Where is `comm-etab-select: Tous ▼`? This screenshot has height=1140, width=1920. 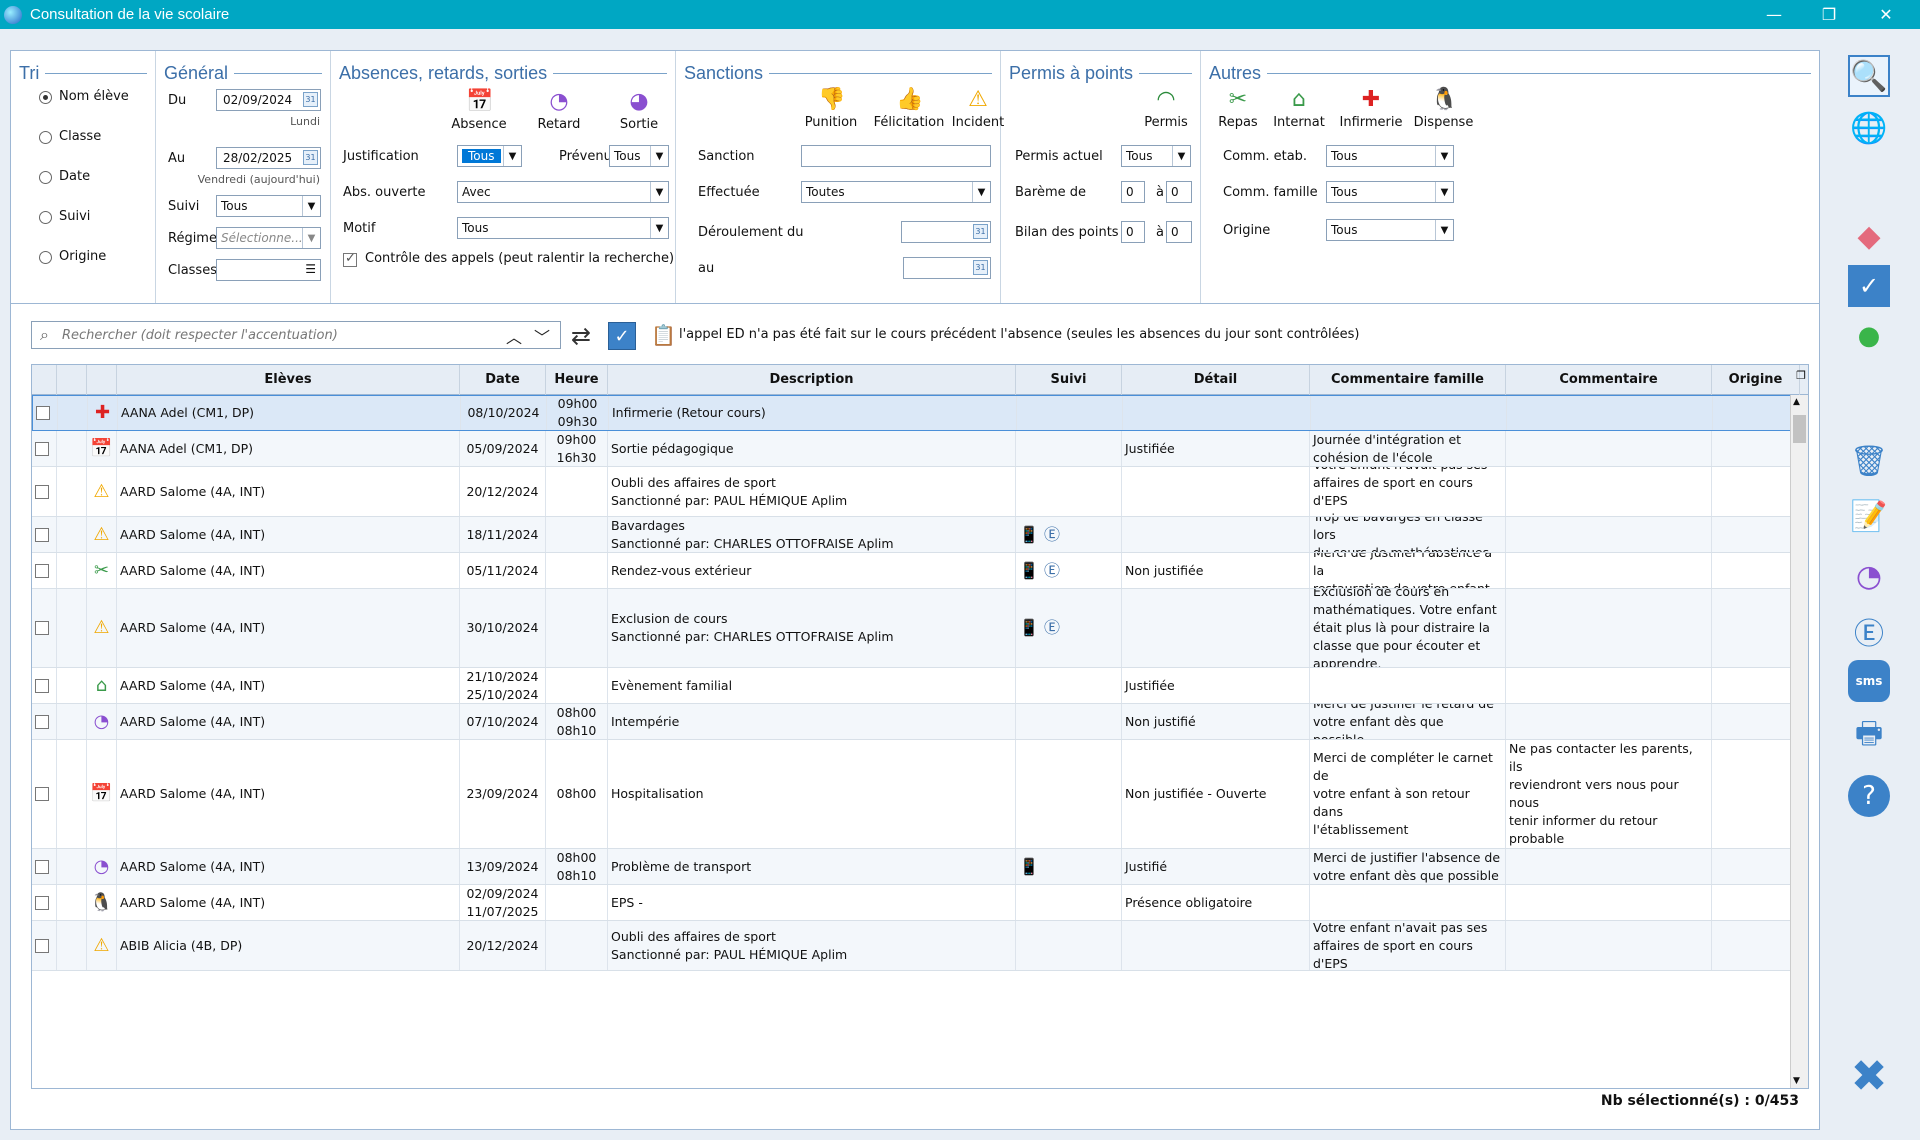 comm-etab-select: Tous ▼ is located at coordinates (1390, 156).